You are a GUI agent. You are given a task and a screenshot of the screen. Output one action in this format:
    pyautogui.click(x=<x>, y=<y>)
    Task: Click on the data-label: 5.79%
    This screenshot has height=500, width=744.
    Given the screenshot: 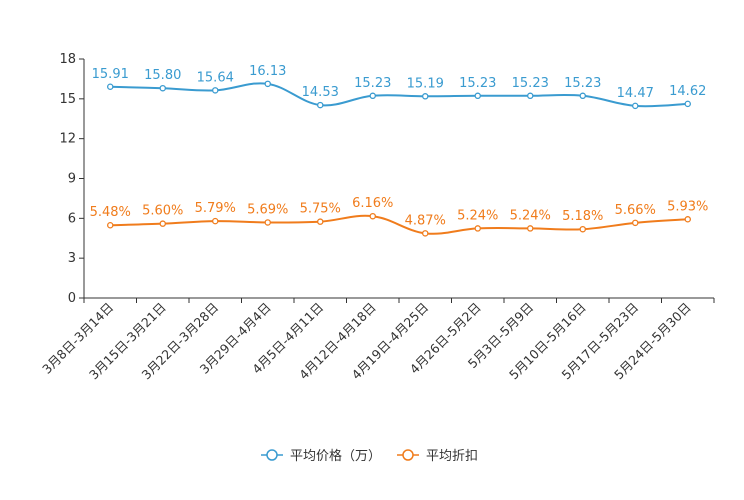 What is the action you would take?
    pyautogui.click(x=215, y=208)
    